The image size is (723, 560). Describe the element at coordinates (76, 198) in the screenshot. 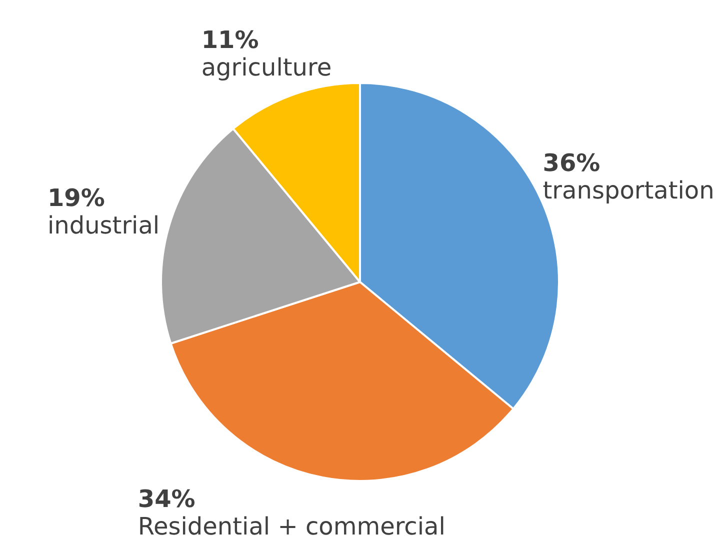

I see `data-label: 19%` at that location.